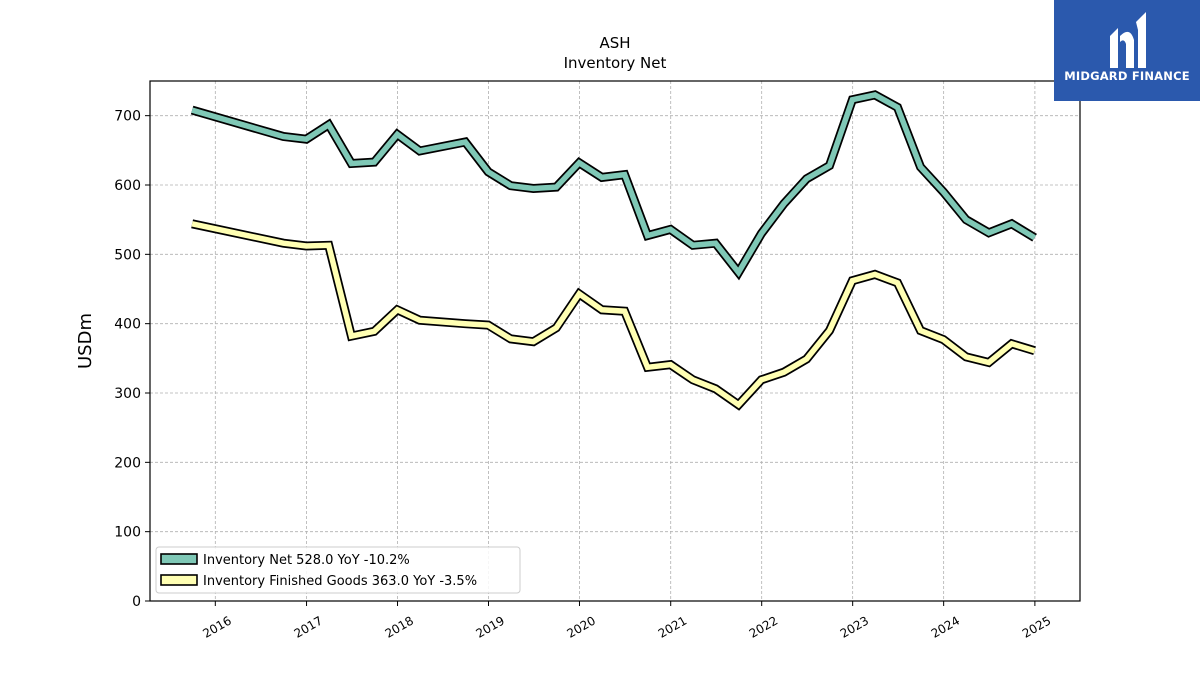  What do you see at coordinates (127, 463) in the screenshot?
I see `y-tick-label: 200` at bounding box center [127, 463].